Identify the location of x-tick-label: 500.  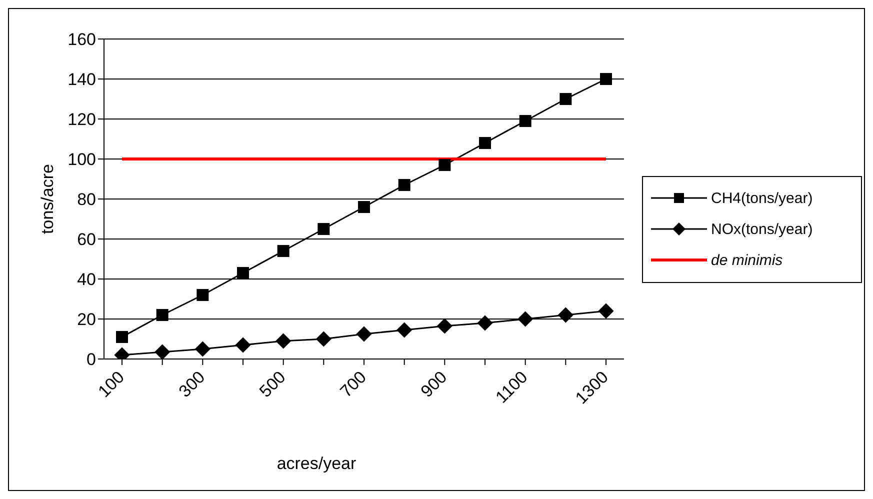
(273, 385).